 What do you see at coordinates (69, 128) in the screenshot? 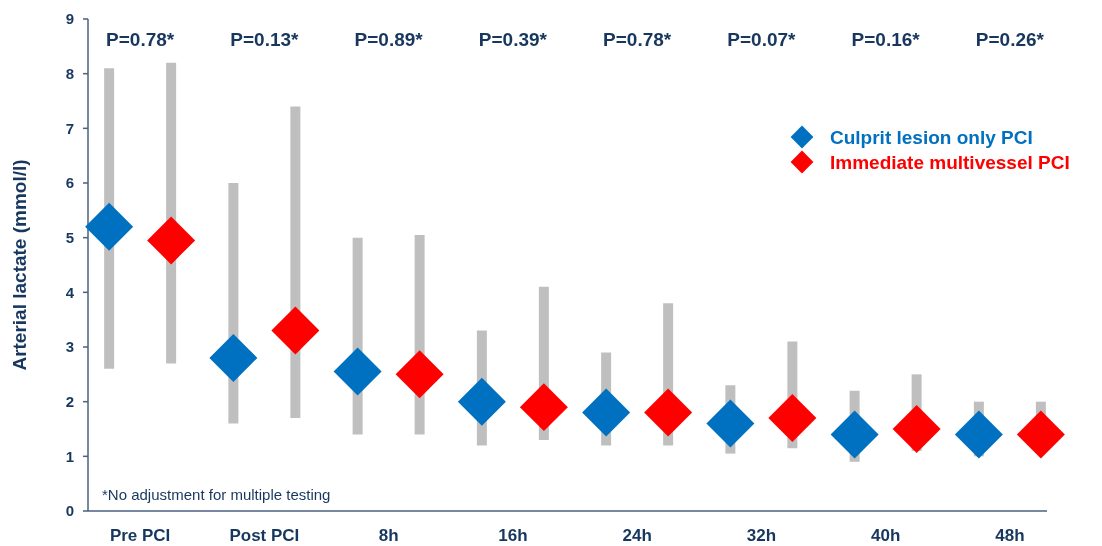
I see `y-tick-label: 7` at bounding box center [69, 128].